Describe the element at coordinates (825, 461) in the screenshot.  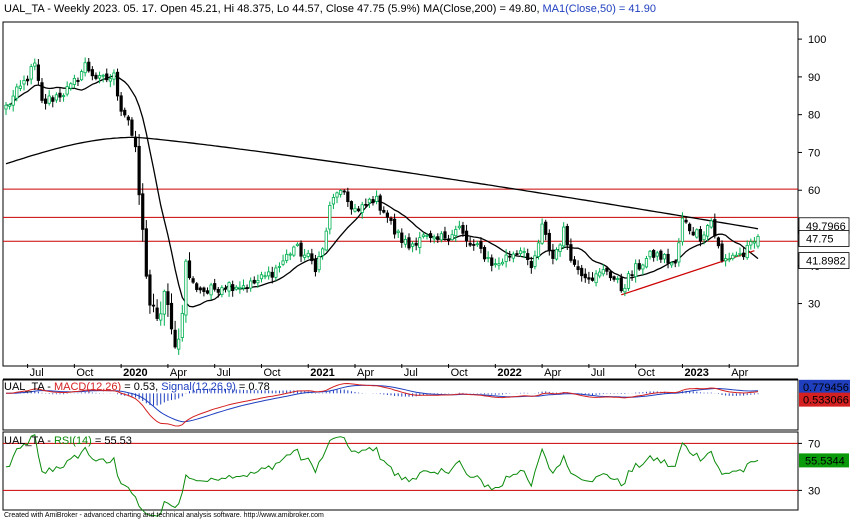
I see `rsi-label-text: 55.5344` at that location.